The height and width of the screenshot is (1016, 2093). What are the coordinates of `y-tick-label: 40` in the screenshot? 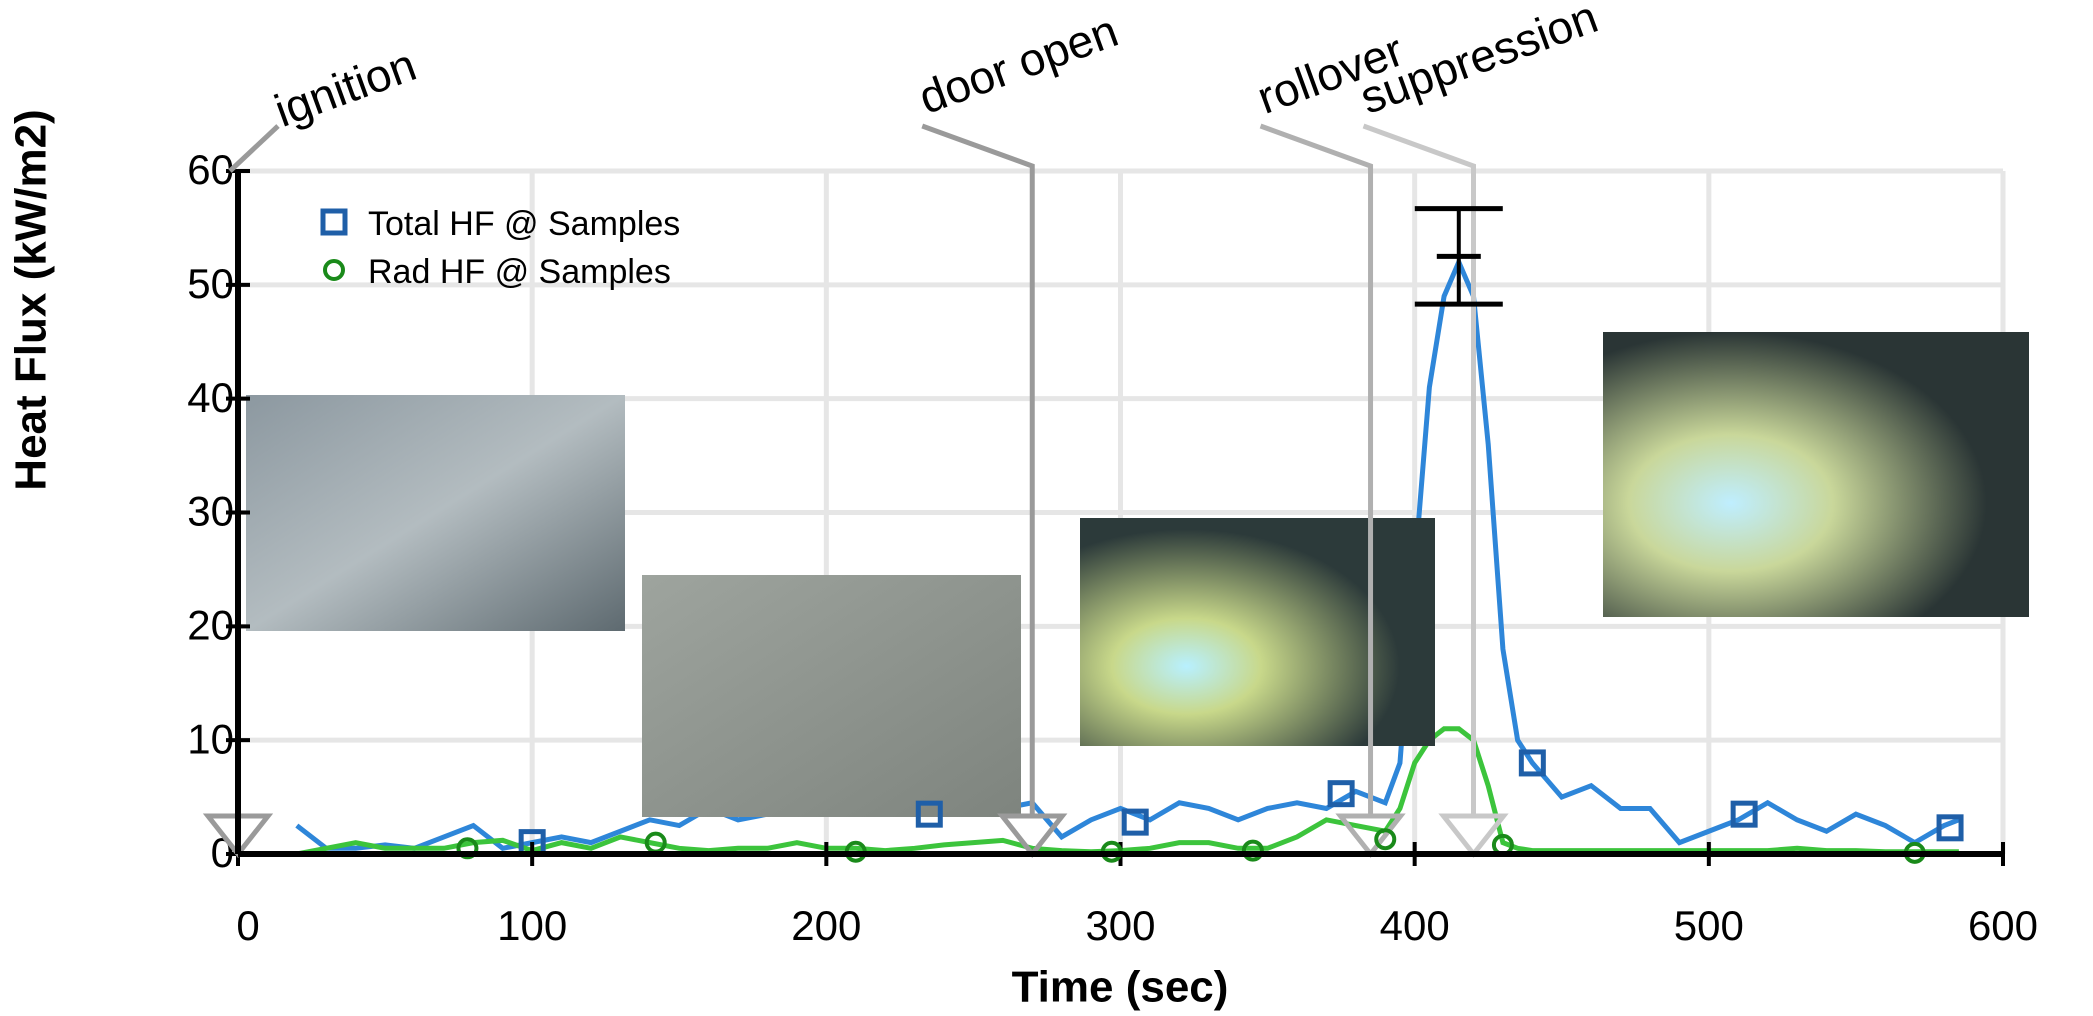 It's located at (210, 397).